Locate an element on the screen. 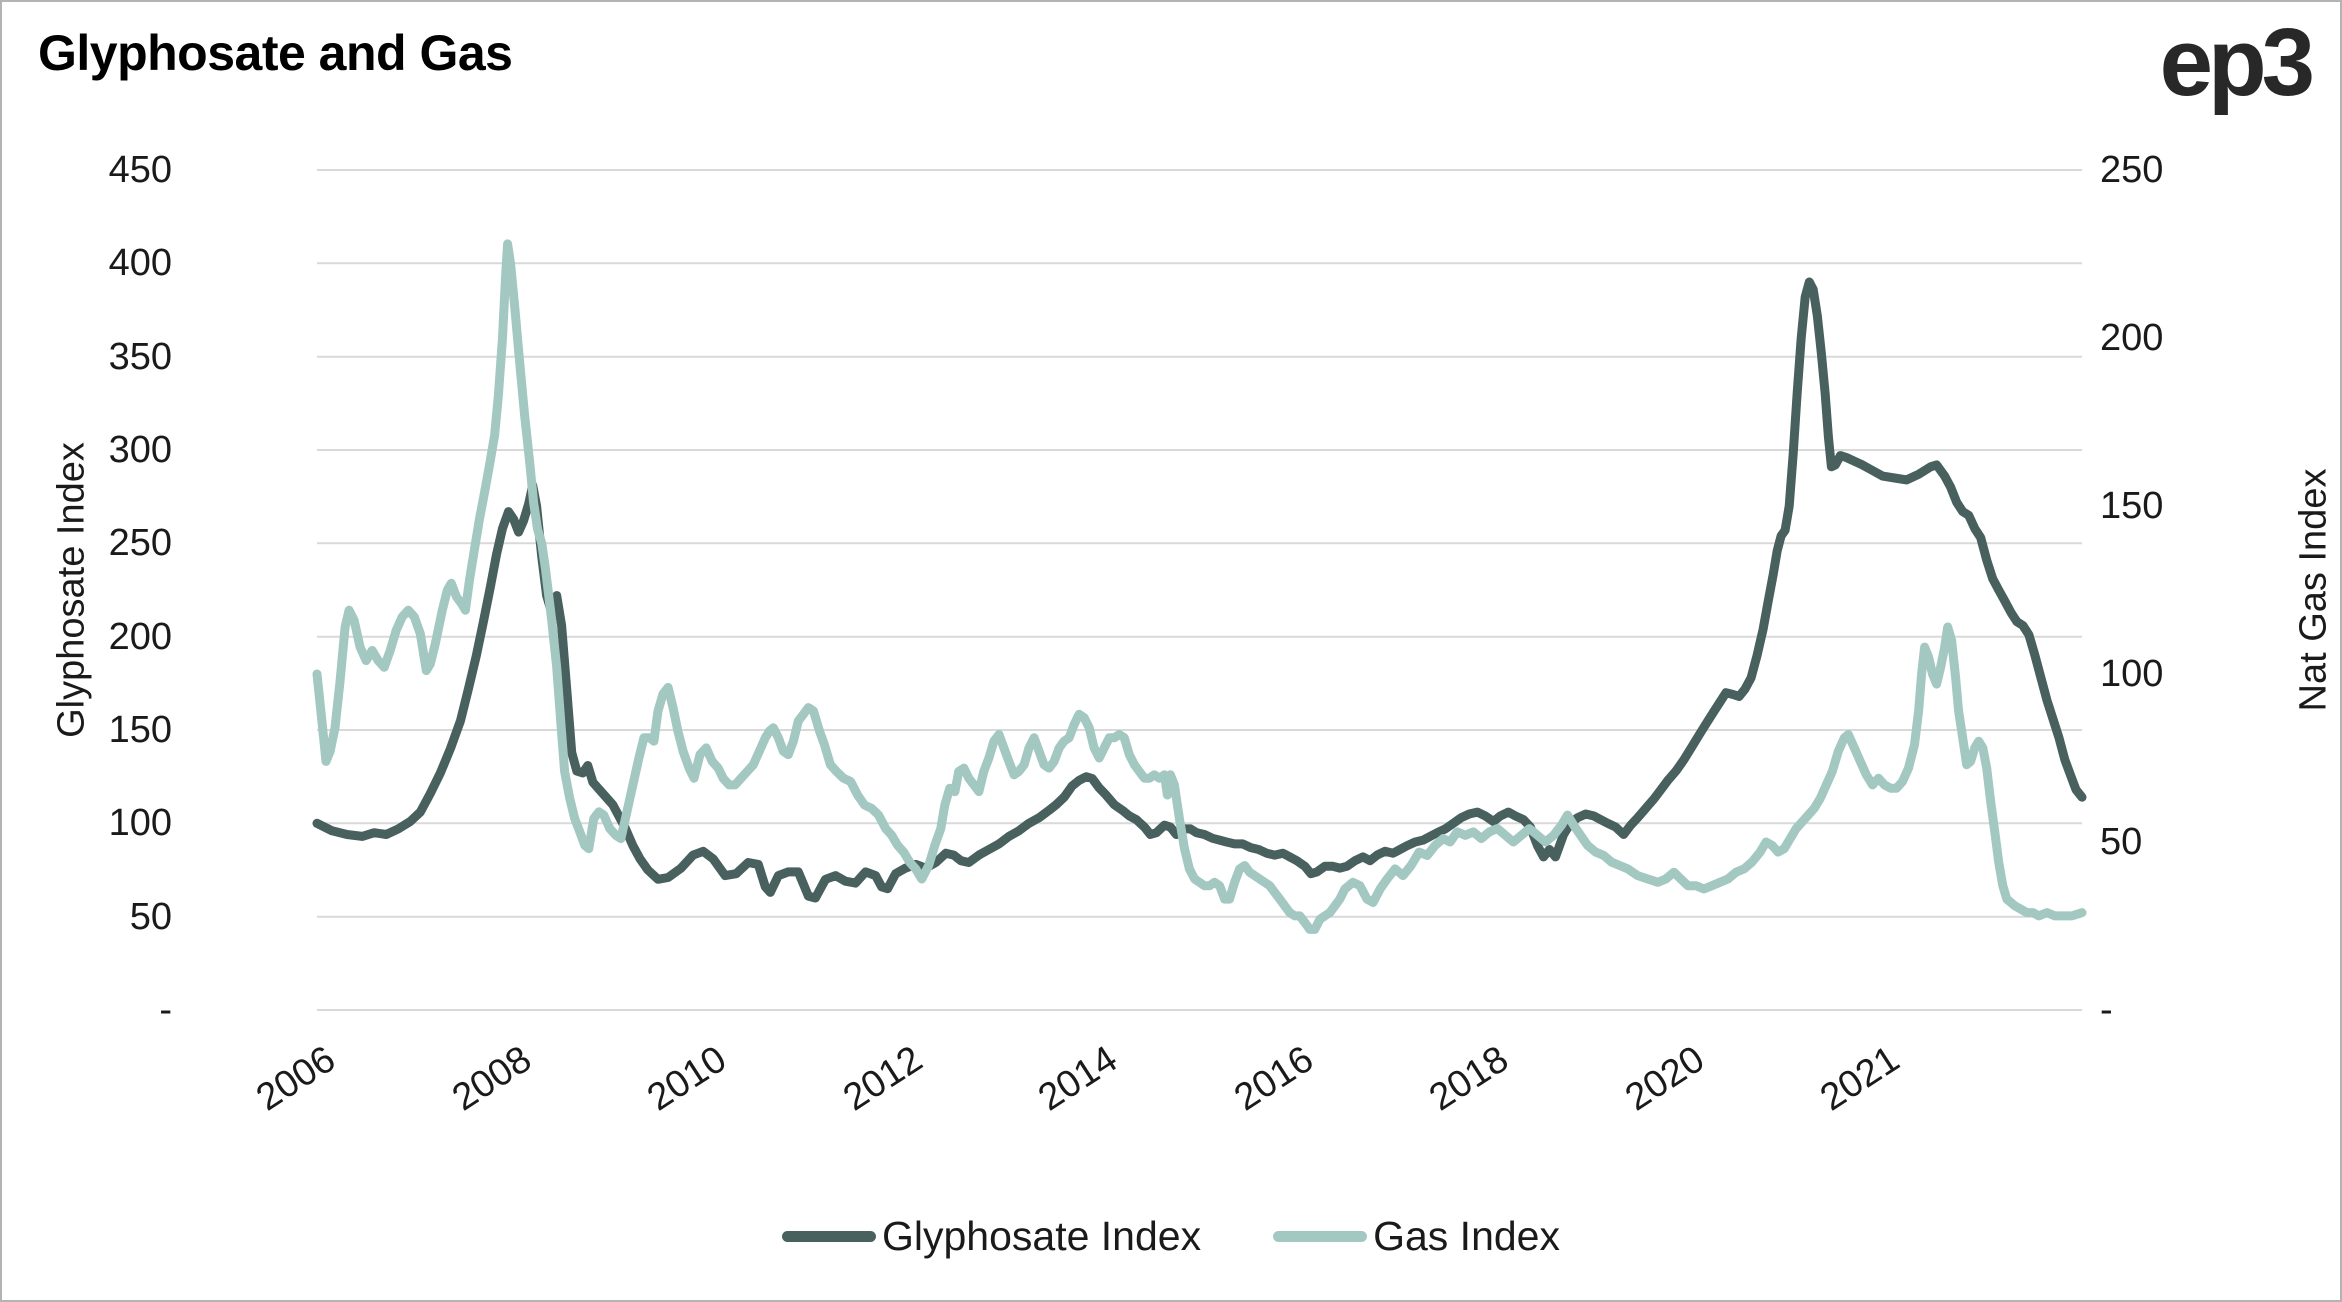 This screenshot has width=2342, height=1302. y-right-tick-label: 150 is located at coordinates (2132, 506).